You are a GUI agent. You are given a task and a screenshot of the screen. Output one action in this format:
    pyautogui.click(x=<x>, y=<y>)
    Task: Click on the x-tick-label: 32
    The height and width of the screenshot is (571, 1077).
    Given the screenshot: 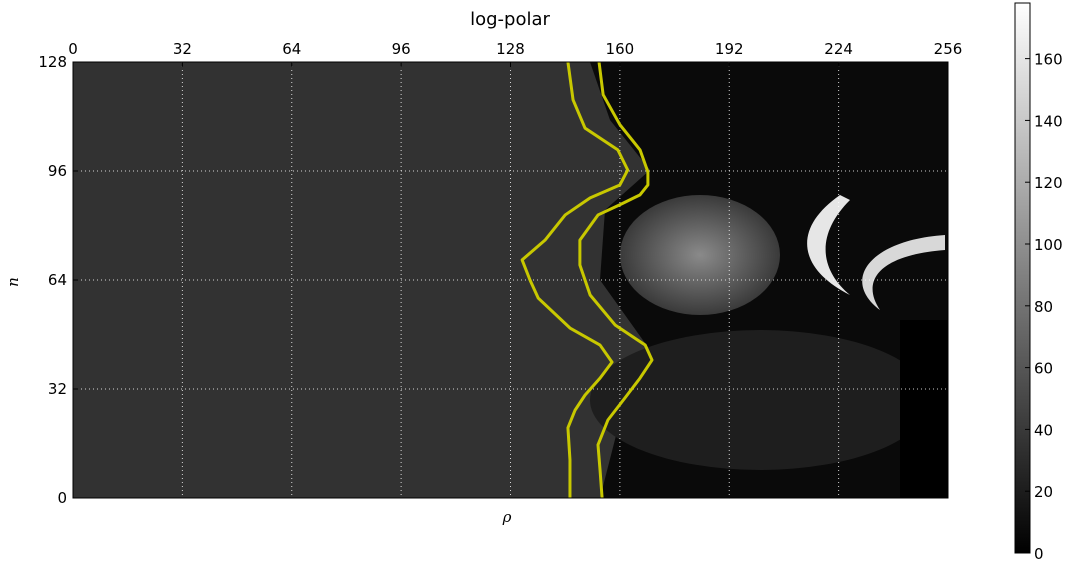 What is the action you would take?
    pyautogui.click(x=182, y=49)
    